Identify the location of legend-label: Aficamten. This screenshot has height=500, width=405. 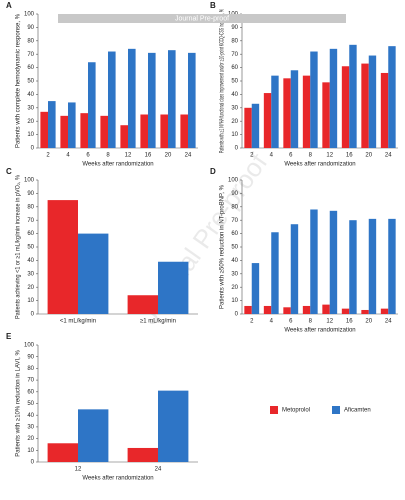
(357, 411).